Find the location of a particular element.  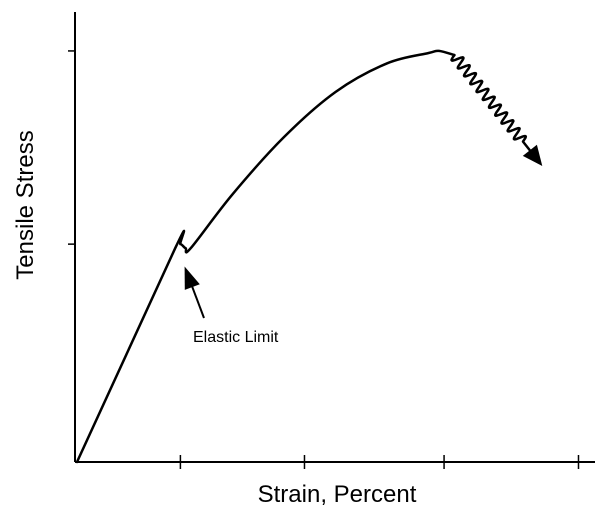

elastic-limit-arrow-shaft is located at coordinates (197, 301).